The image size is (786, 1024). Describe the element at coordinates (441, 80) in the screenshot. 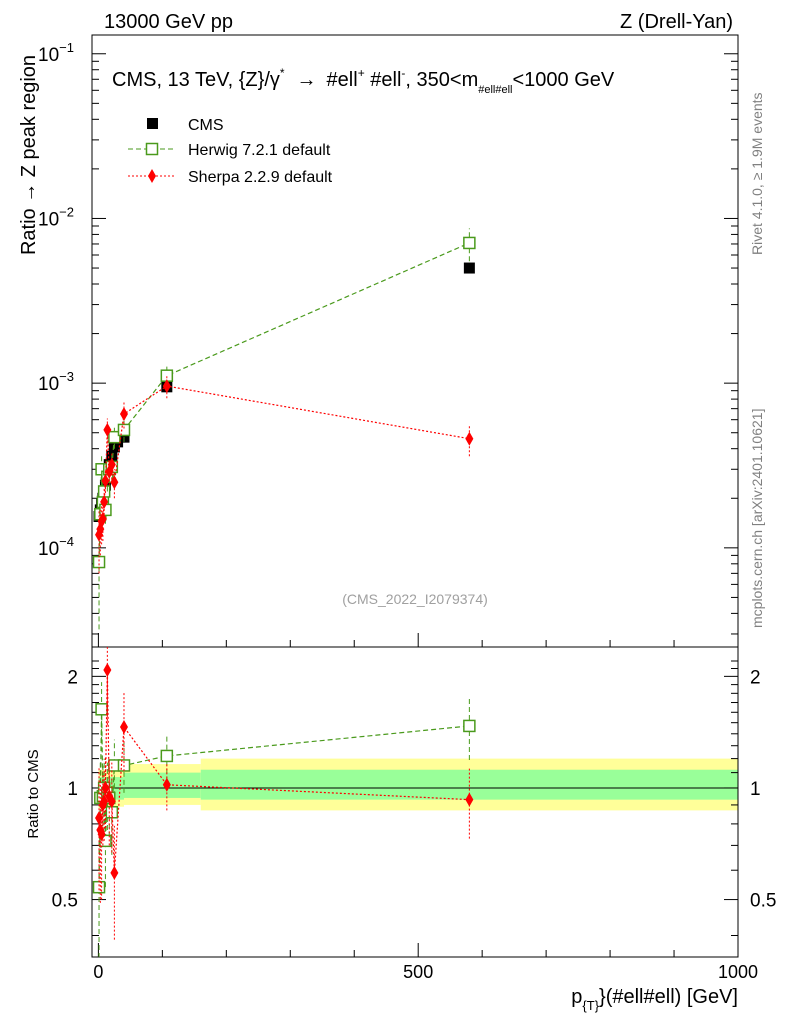

I see `title-cut-left: , 350<m` at that location.